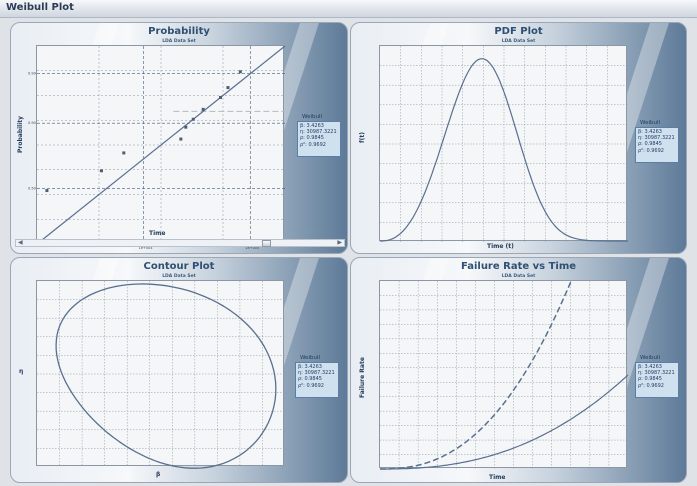  Describe the element at coordinates (362, 377) in the screenshot. I see `failure-rate-ylabel: Failure Rate` at that location.